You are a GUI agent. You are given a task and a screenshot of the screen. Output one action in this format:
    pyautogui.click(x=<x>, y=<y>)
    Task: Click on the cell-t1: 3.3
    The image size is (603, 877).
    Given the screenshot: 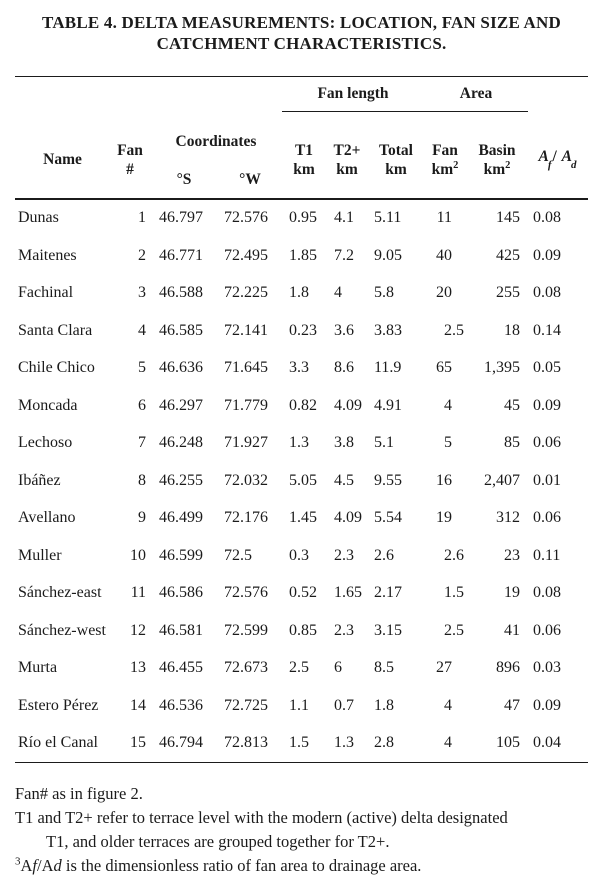 What is the action you would take?
    pyautogui.click(x=299, y=368)
    